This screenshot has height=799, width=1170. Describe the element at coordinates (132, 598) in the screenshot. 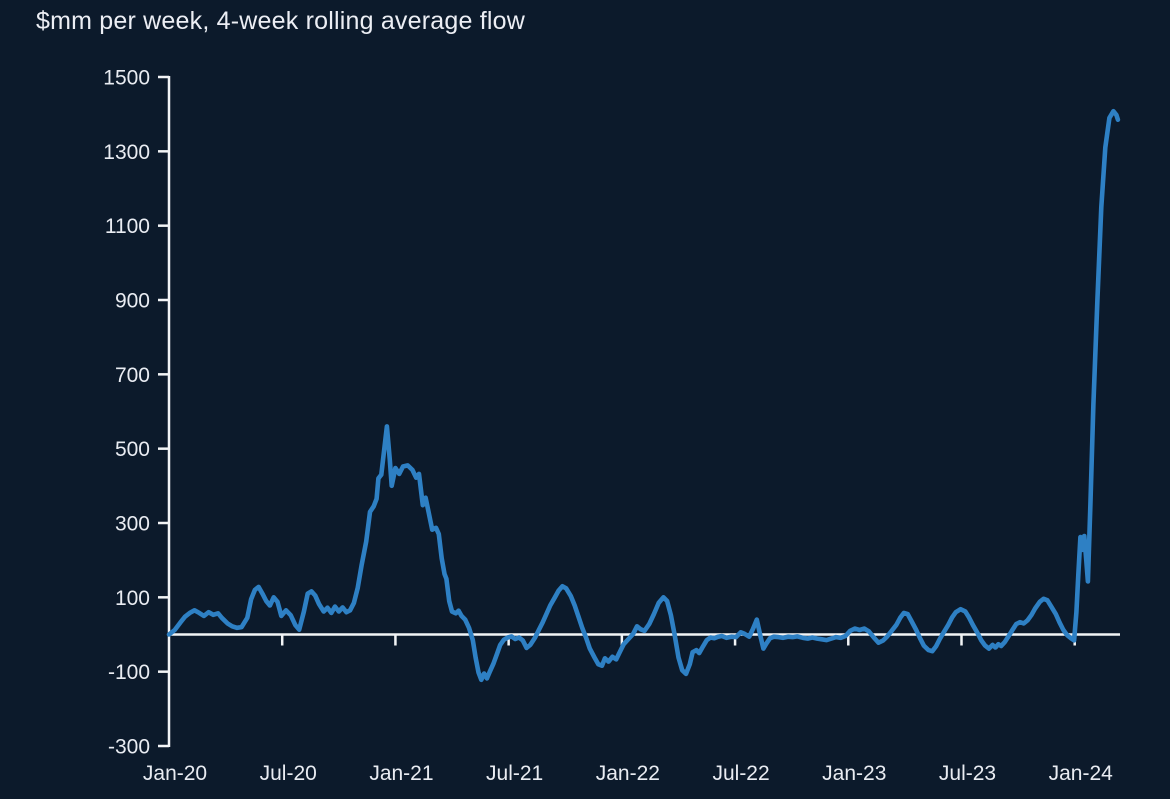

I see `y-tick-label: 100` at that location.